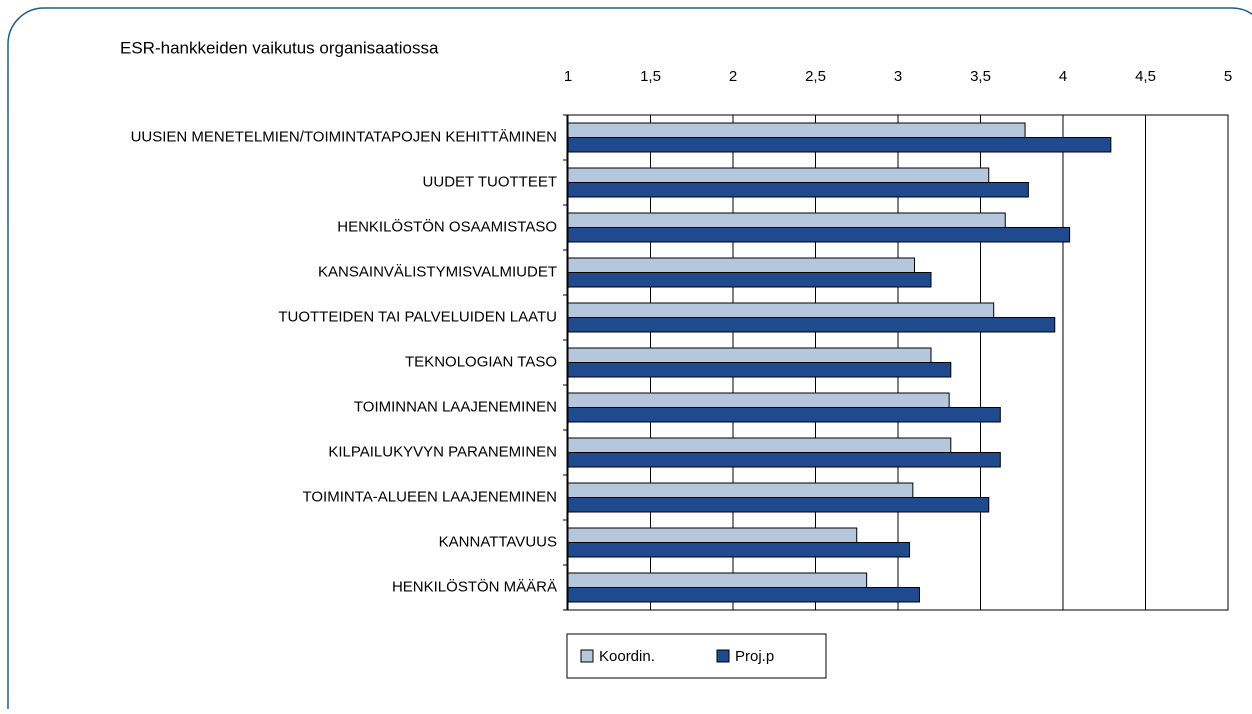  What do you see at coordinates (650, 76) in the screenshot?
I see `x-tick-label: 1,5` at bounding box center [650, 76].